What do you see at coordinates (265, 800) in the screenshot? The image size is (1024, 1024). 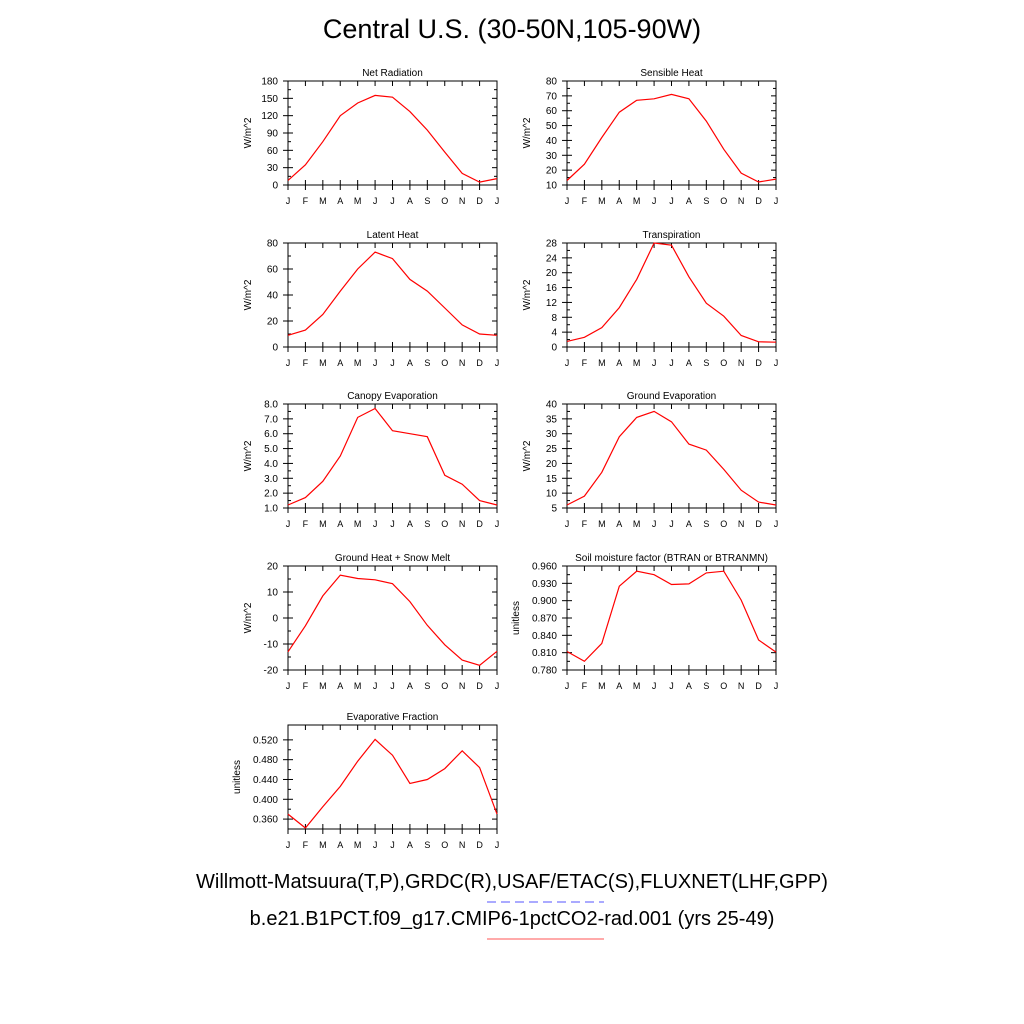 I see `y-tick-label: 0.400` at bounding box center [265, 800].